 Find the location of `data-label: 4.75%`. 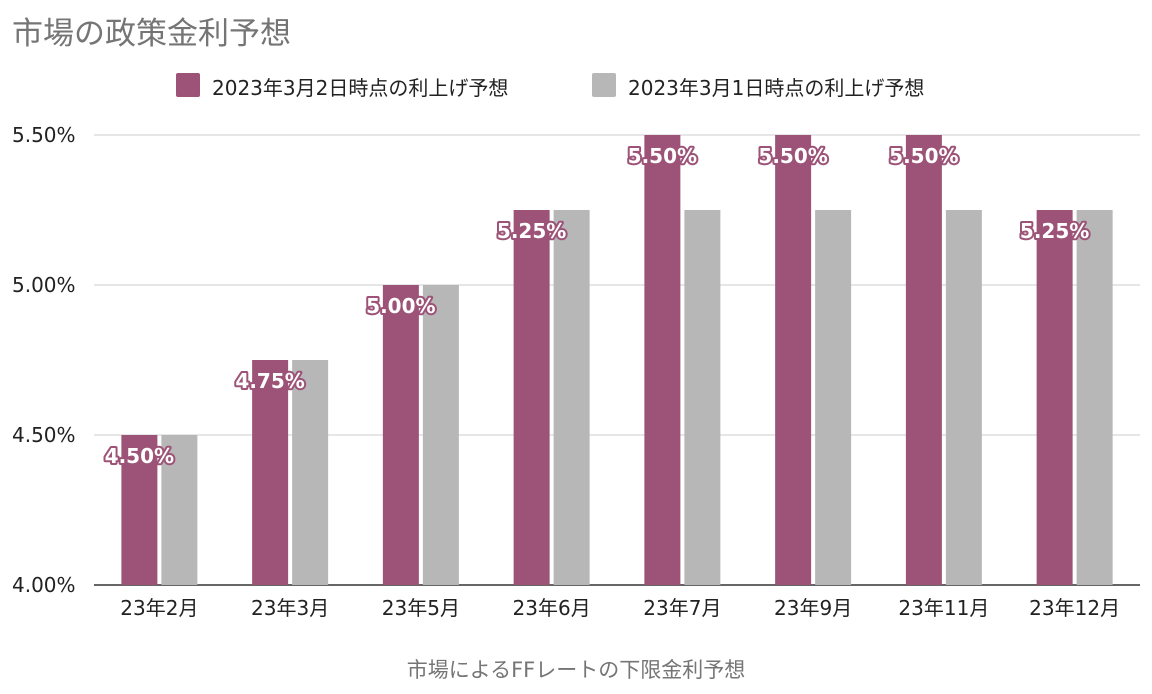

data-label: 4.75% is located at coordinates (269, 381).